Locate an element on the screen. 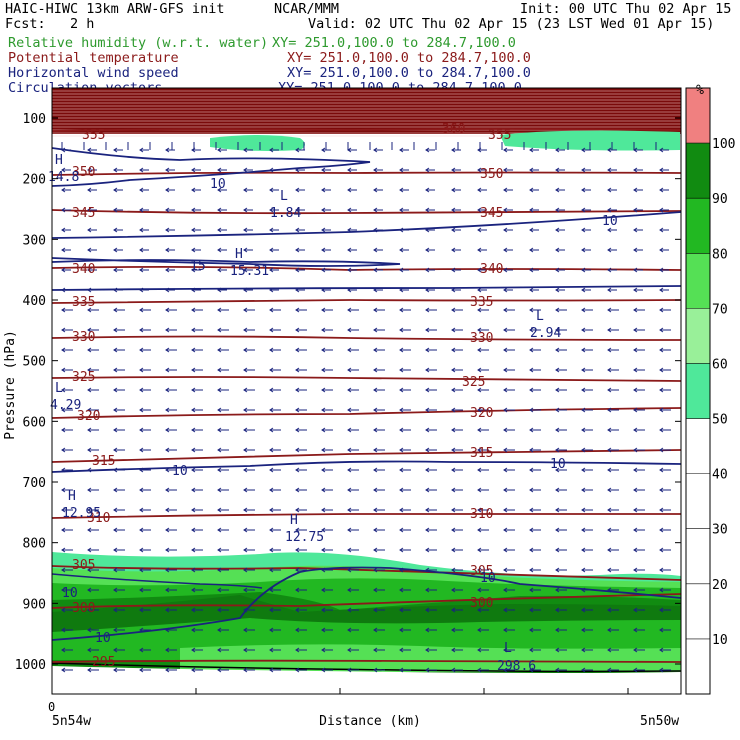  rh-band-70-inner is located at coordinates (430, 658).